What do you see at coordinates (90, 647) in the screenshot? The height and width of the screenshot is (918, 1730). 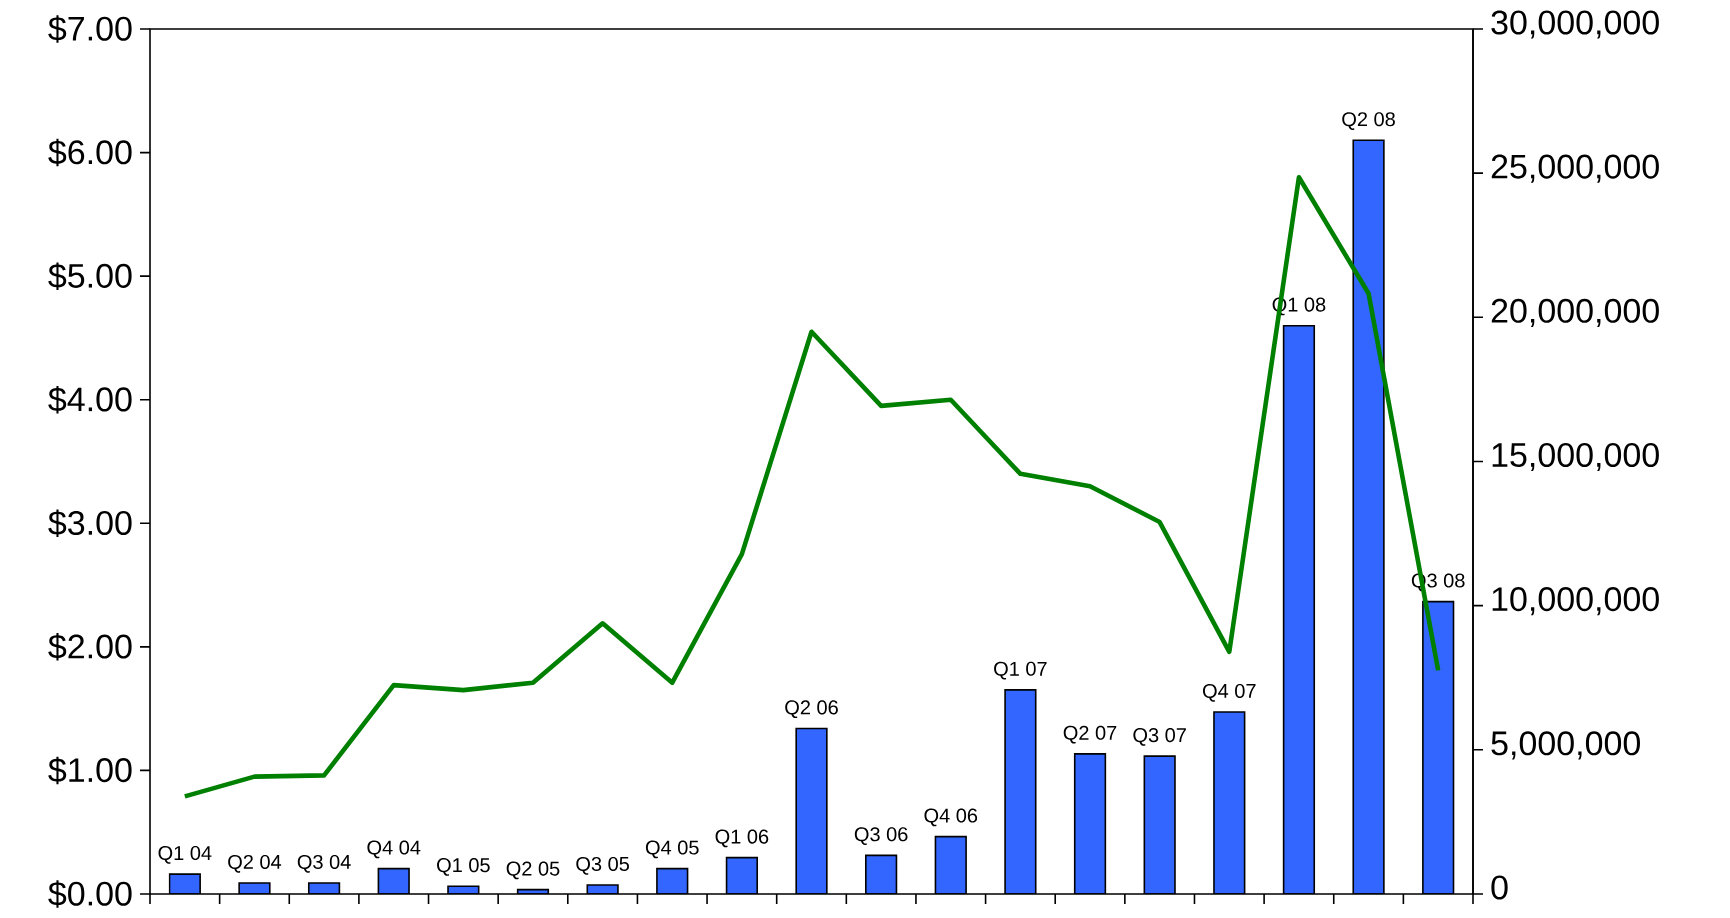 I see `y-tick-label: $2.00` at bounding box center [90, 647].